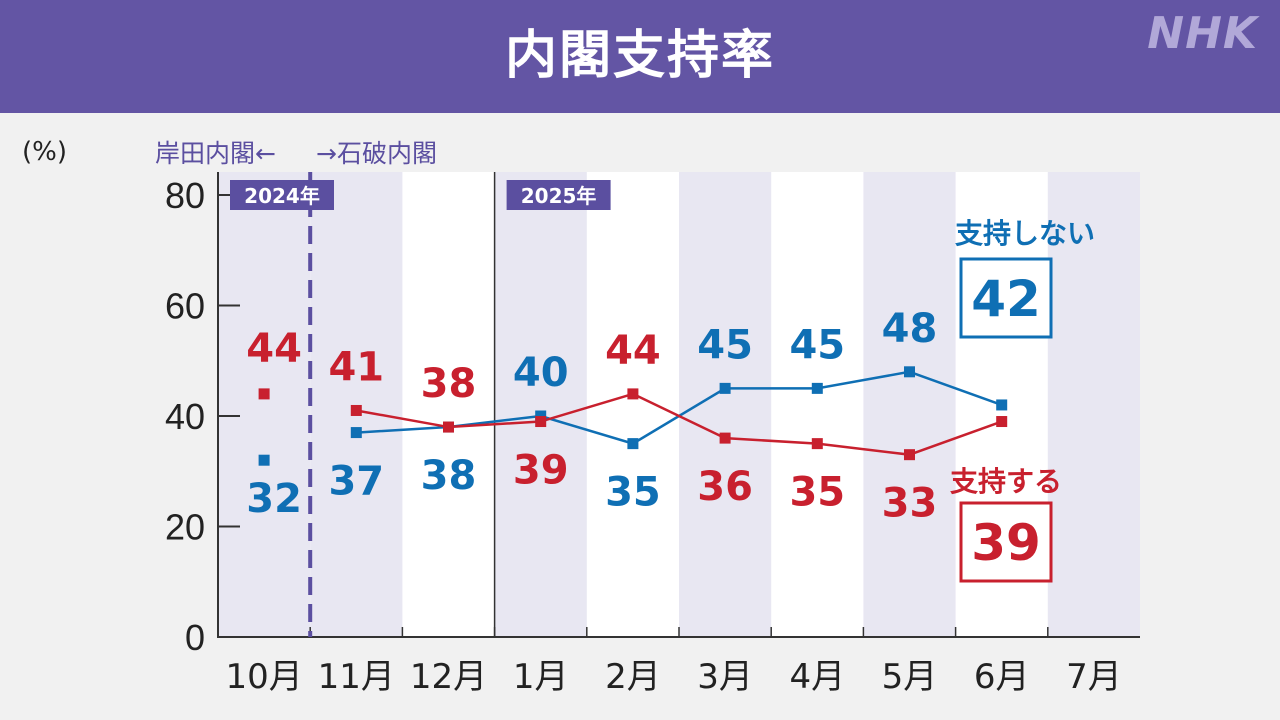 The image size is (1280, 720). Describe the element at coordinates (215, 153) in the screenshot. I see `era-label-kishida: 岸田内閣←` at that location.